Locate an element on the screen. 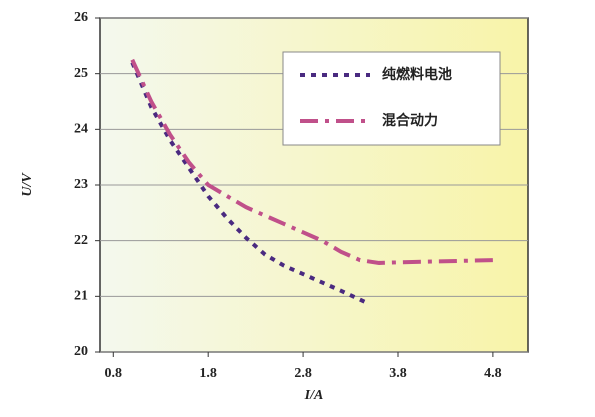  y-tick-label: 23 is located at coordinates (81, 184).